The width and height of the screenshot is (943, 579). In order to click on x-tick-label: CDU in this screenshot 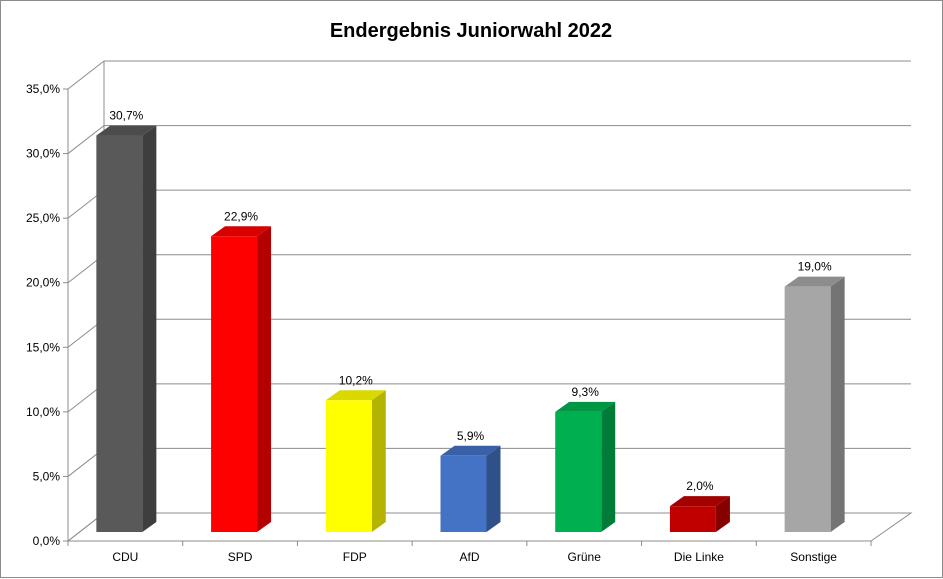, I will do `click(125, 557)`.